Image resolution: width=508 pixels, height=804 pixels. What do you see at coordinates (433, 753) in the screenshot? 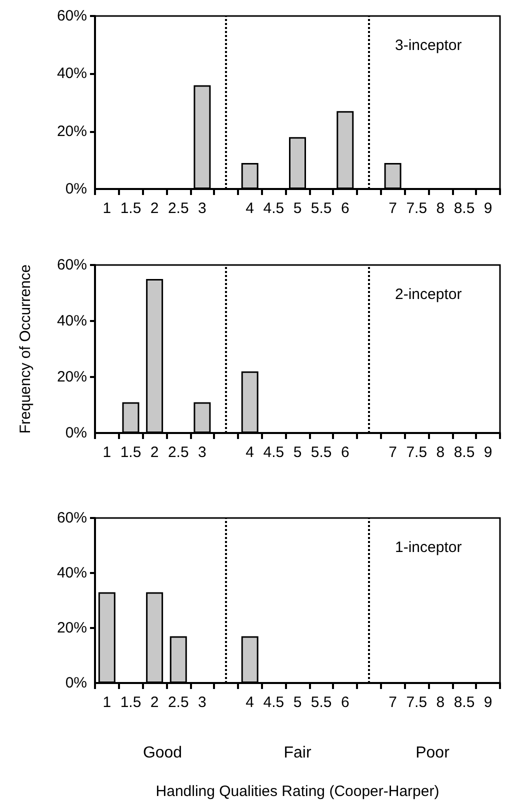
I see `text: Poor` at bounding box center [433, 753].